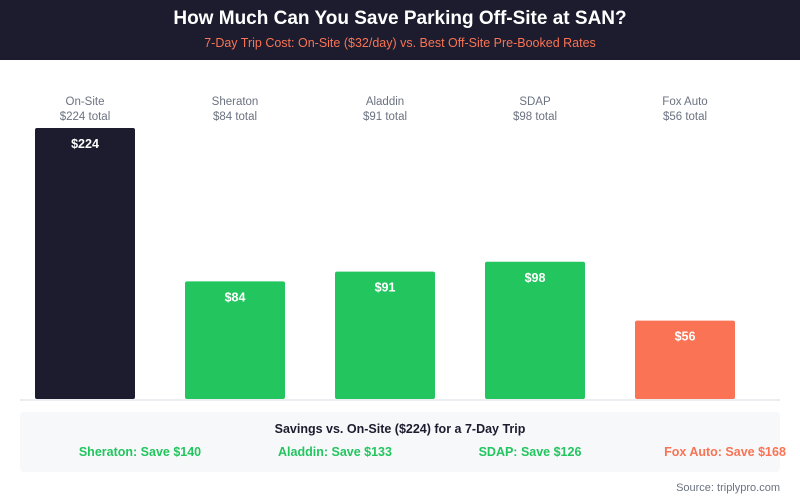 Image resolution: width=800 pixels, height=500 pixels. Describe the element at coordinates (535, 330) in the screenshot. I see `bar-sdap` at that location.